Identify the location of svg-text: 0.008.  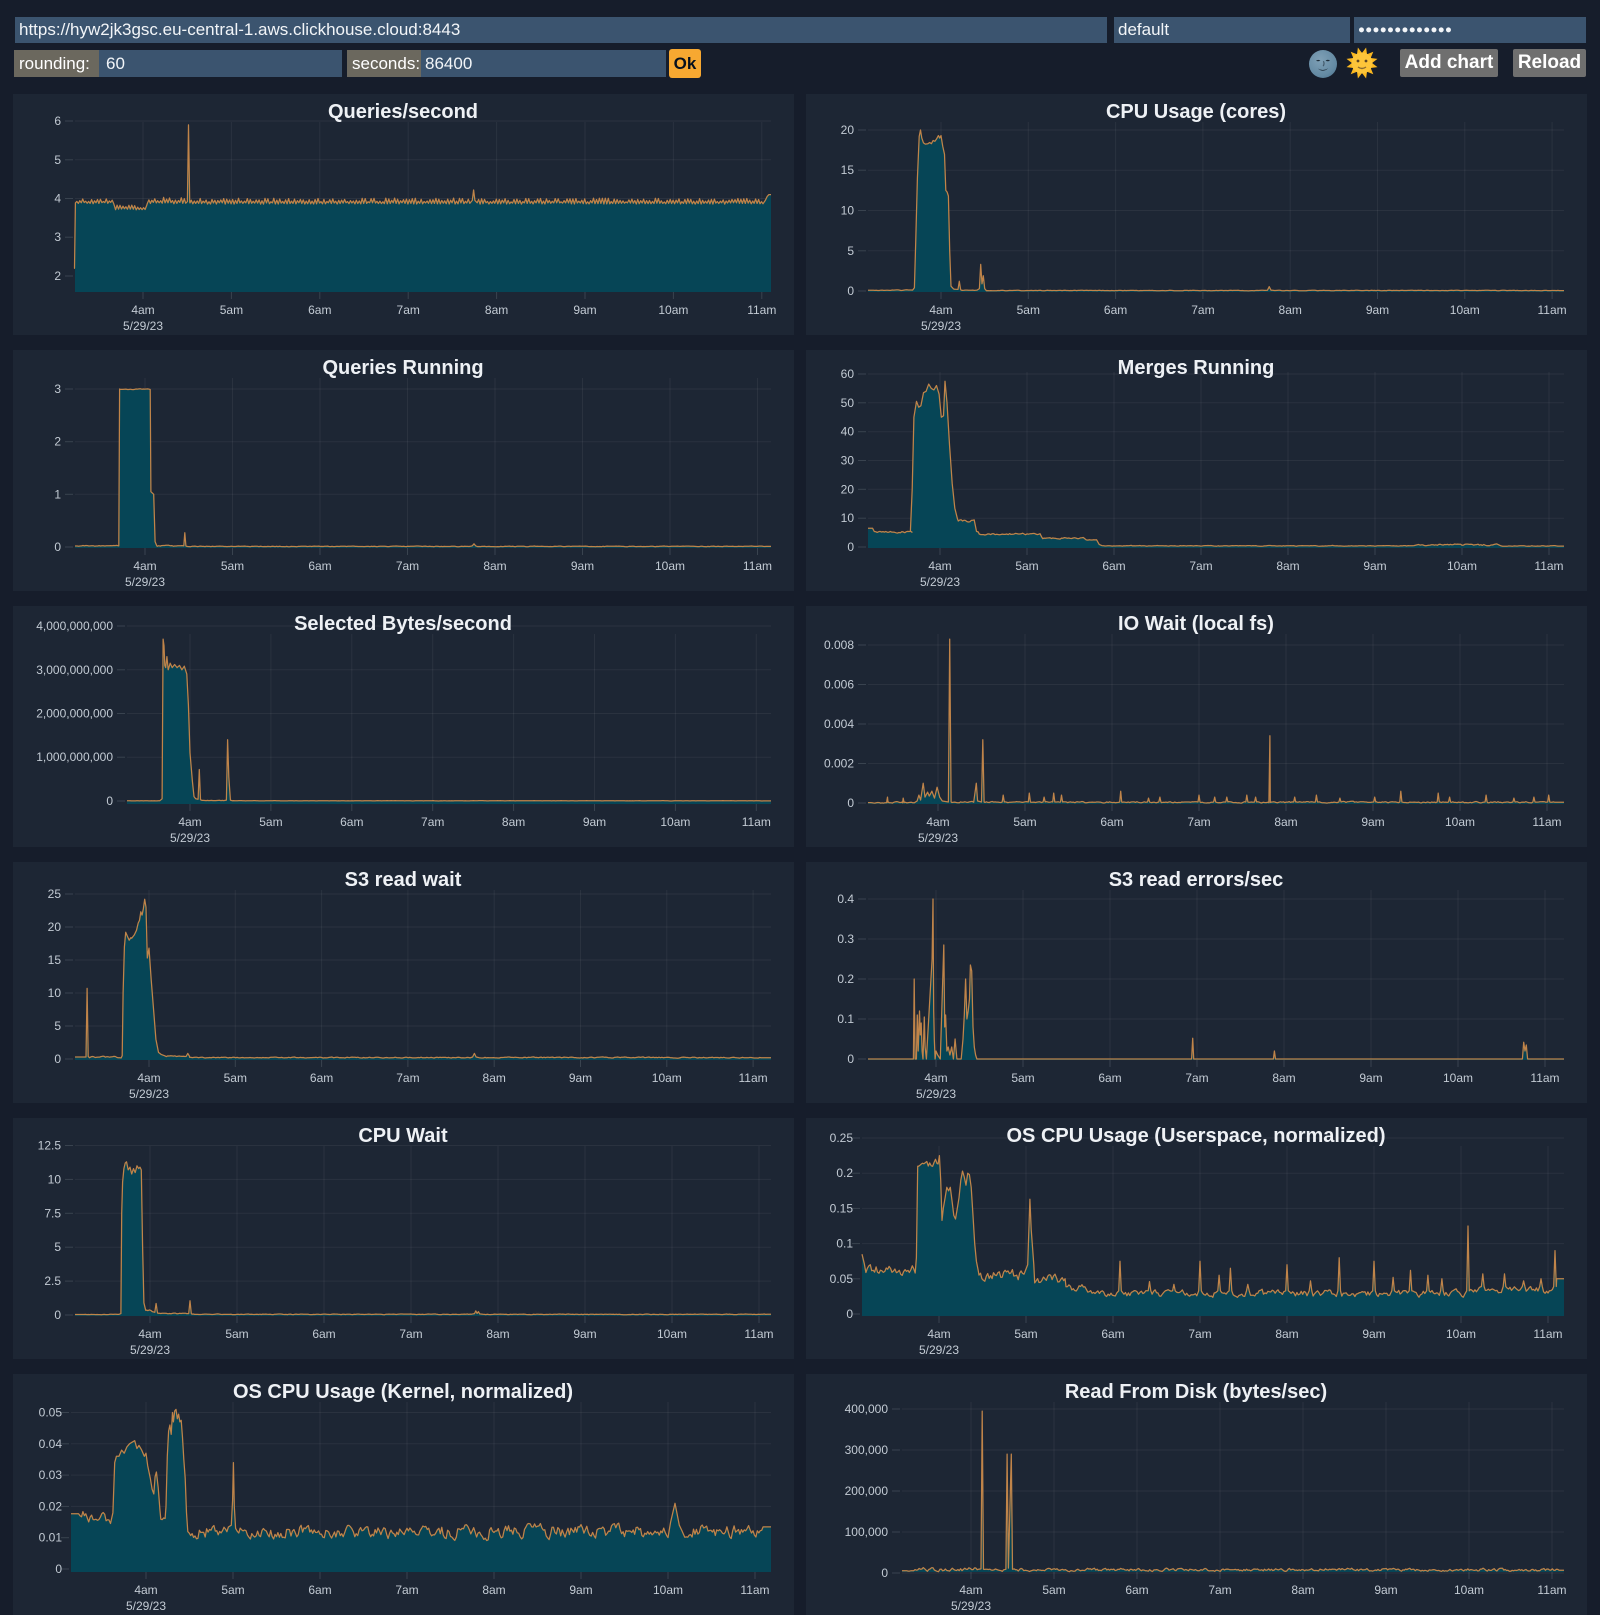
(839, 645).